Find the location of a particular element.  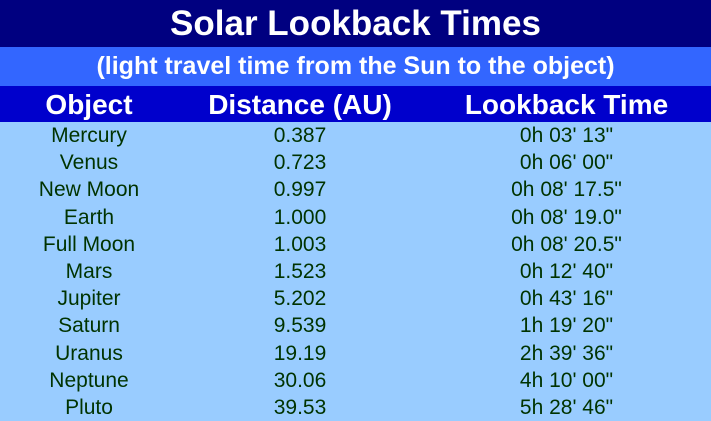

table-row: Mercury 0.387 0h 03' 13" is located at coordinates (355, 135).